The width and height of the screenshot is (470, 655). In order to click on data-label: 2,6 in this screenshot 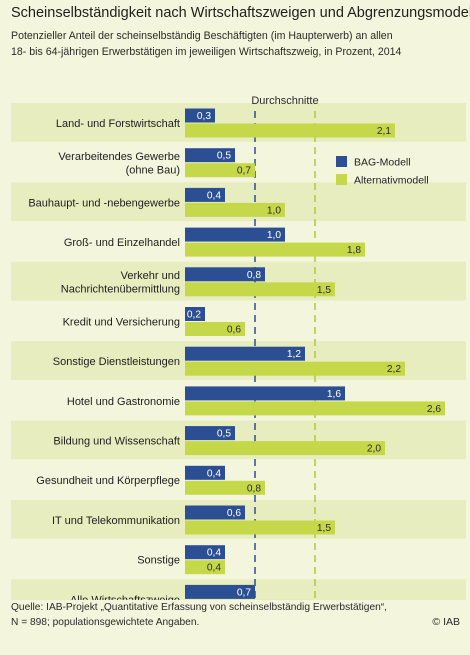, I will do `click(434, 409)`.